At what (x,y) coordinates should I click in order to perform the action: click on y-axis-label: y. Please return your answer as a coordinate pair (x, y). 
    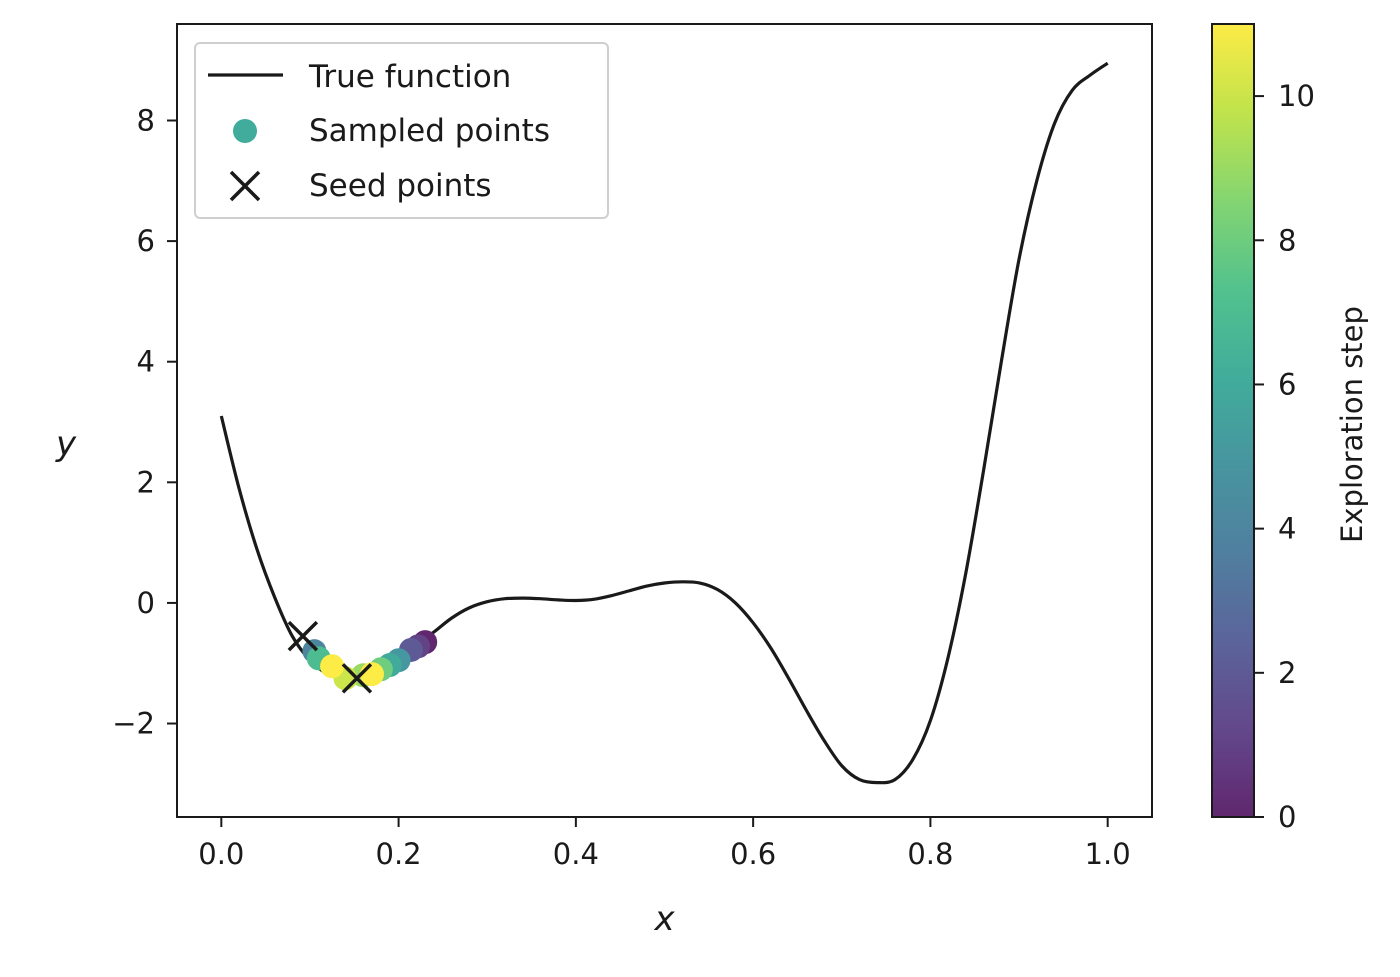
    Looking at the image, I should click on (66, 444).